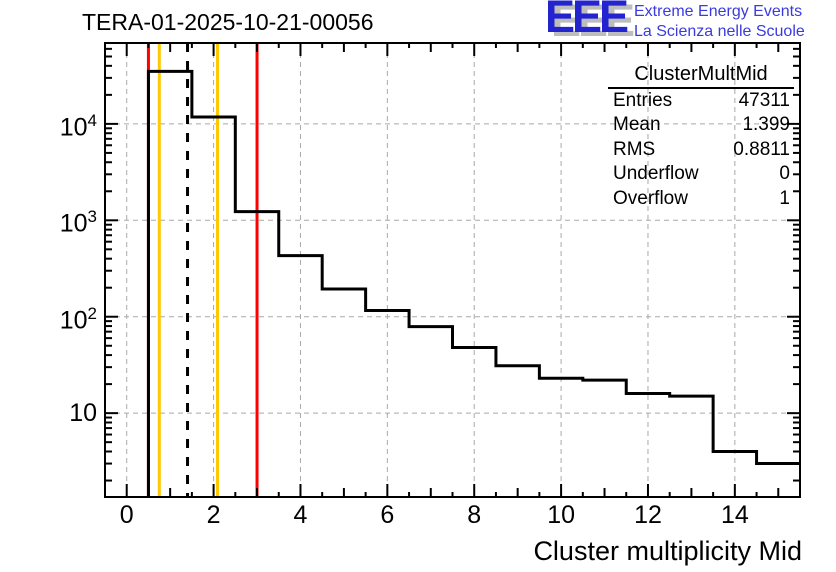  I want to click on eee-logo-acronym: EEE, so click(587, 21).